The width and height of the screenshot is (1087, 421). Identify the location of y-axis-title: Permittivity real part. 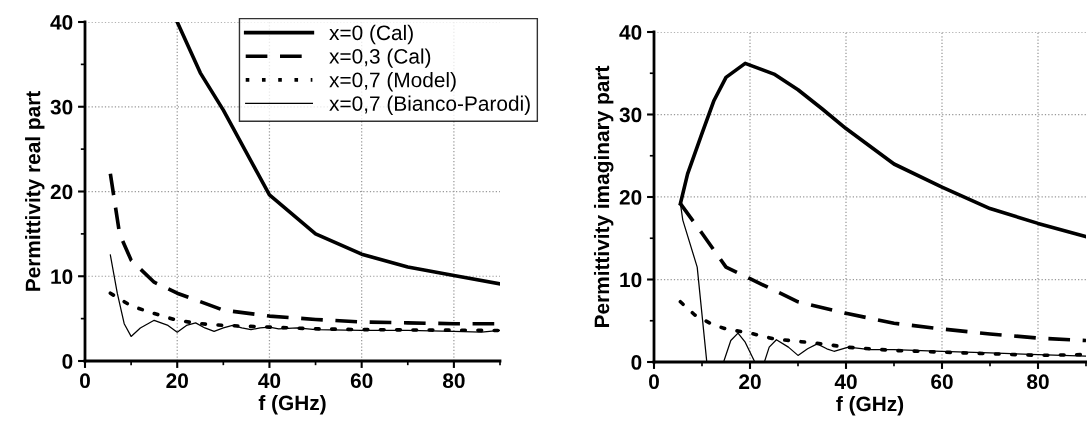
(35, 191).